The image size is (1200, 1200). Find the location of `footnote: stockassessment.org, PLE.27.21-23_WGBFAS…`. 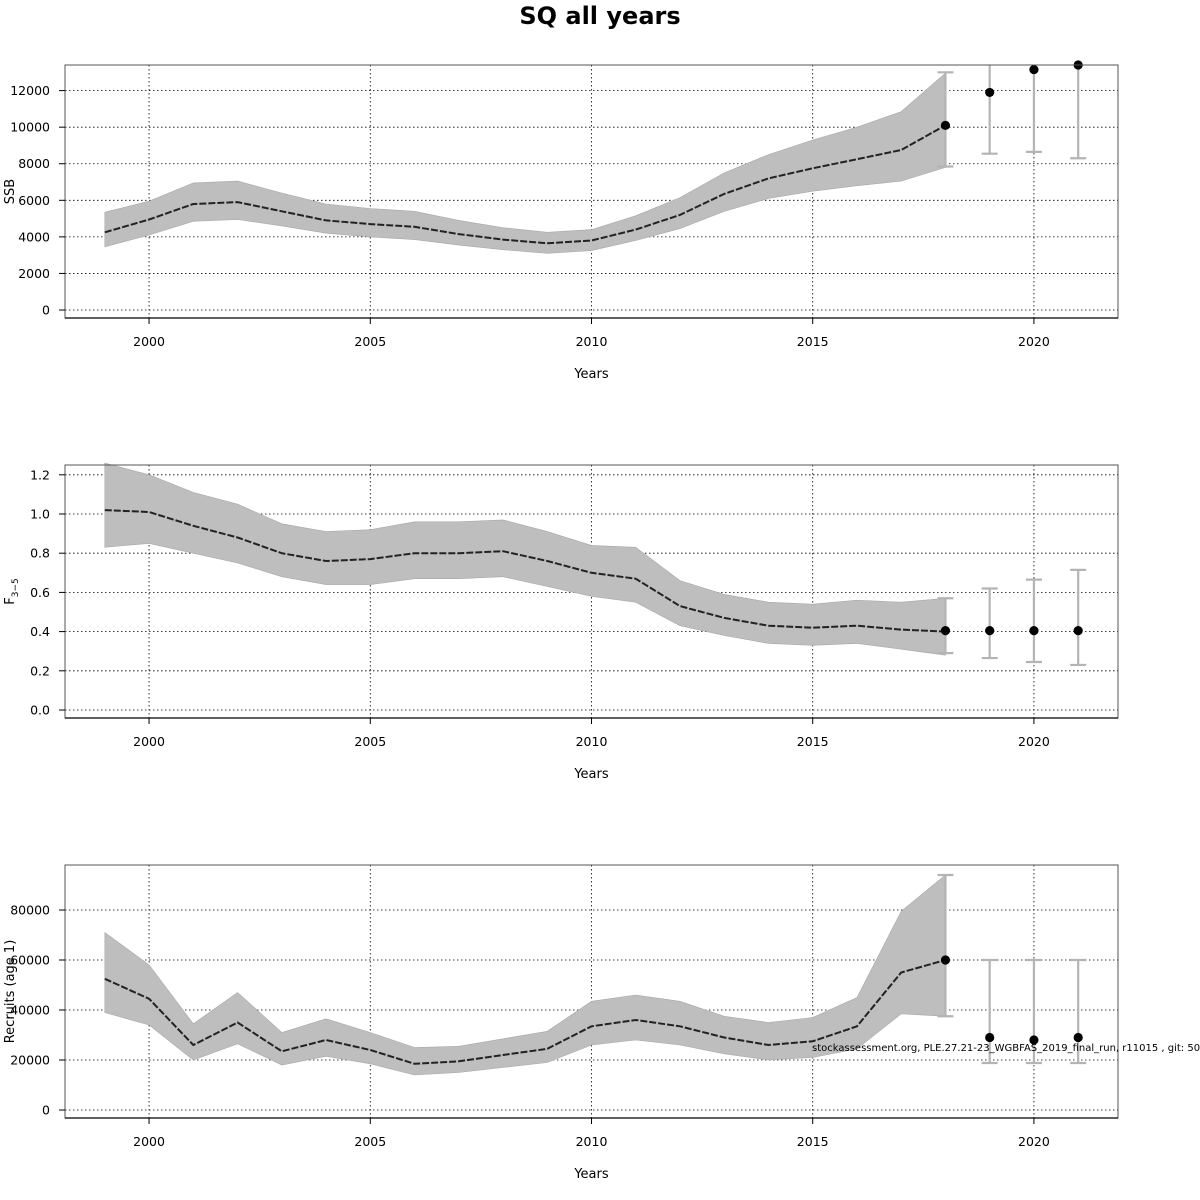

footnote: stockassessment.org, PLE.27.21-23_WGBFAS… is located at coordinates (1006, 1048).